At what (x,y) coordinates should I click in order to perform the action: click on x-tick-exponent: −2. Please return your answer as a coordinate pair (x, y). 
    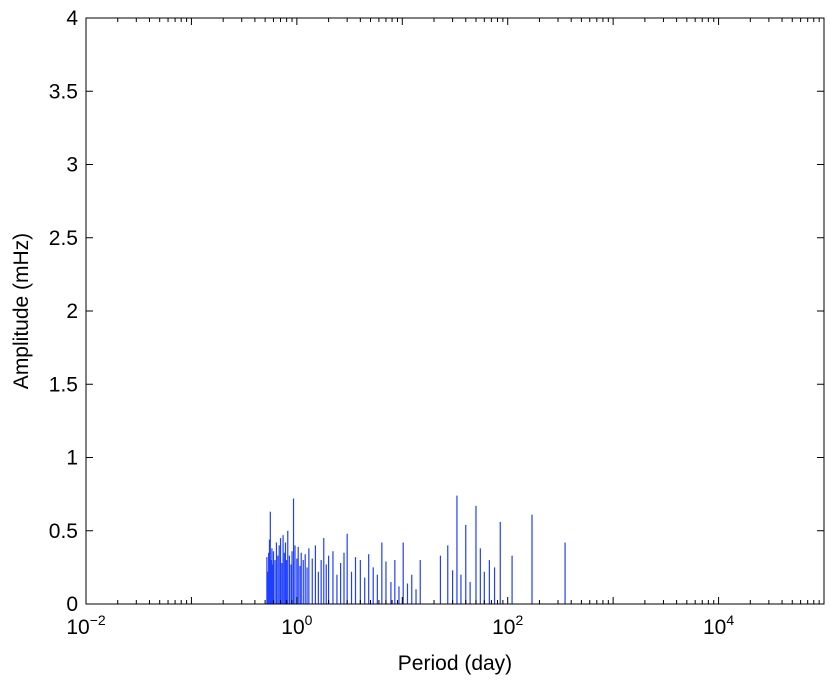
    Looking at the image, I should click on (98, 620).